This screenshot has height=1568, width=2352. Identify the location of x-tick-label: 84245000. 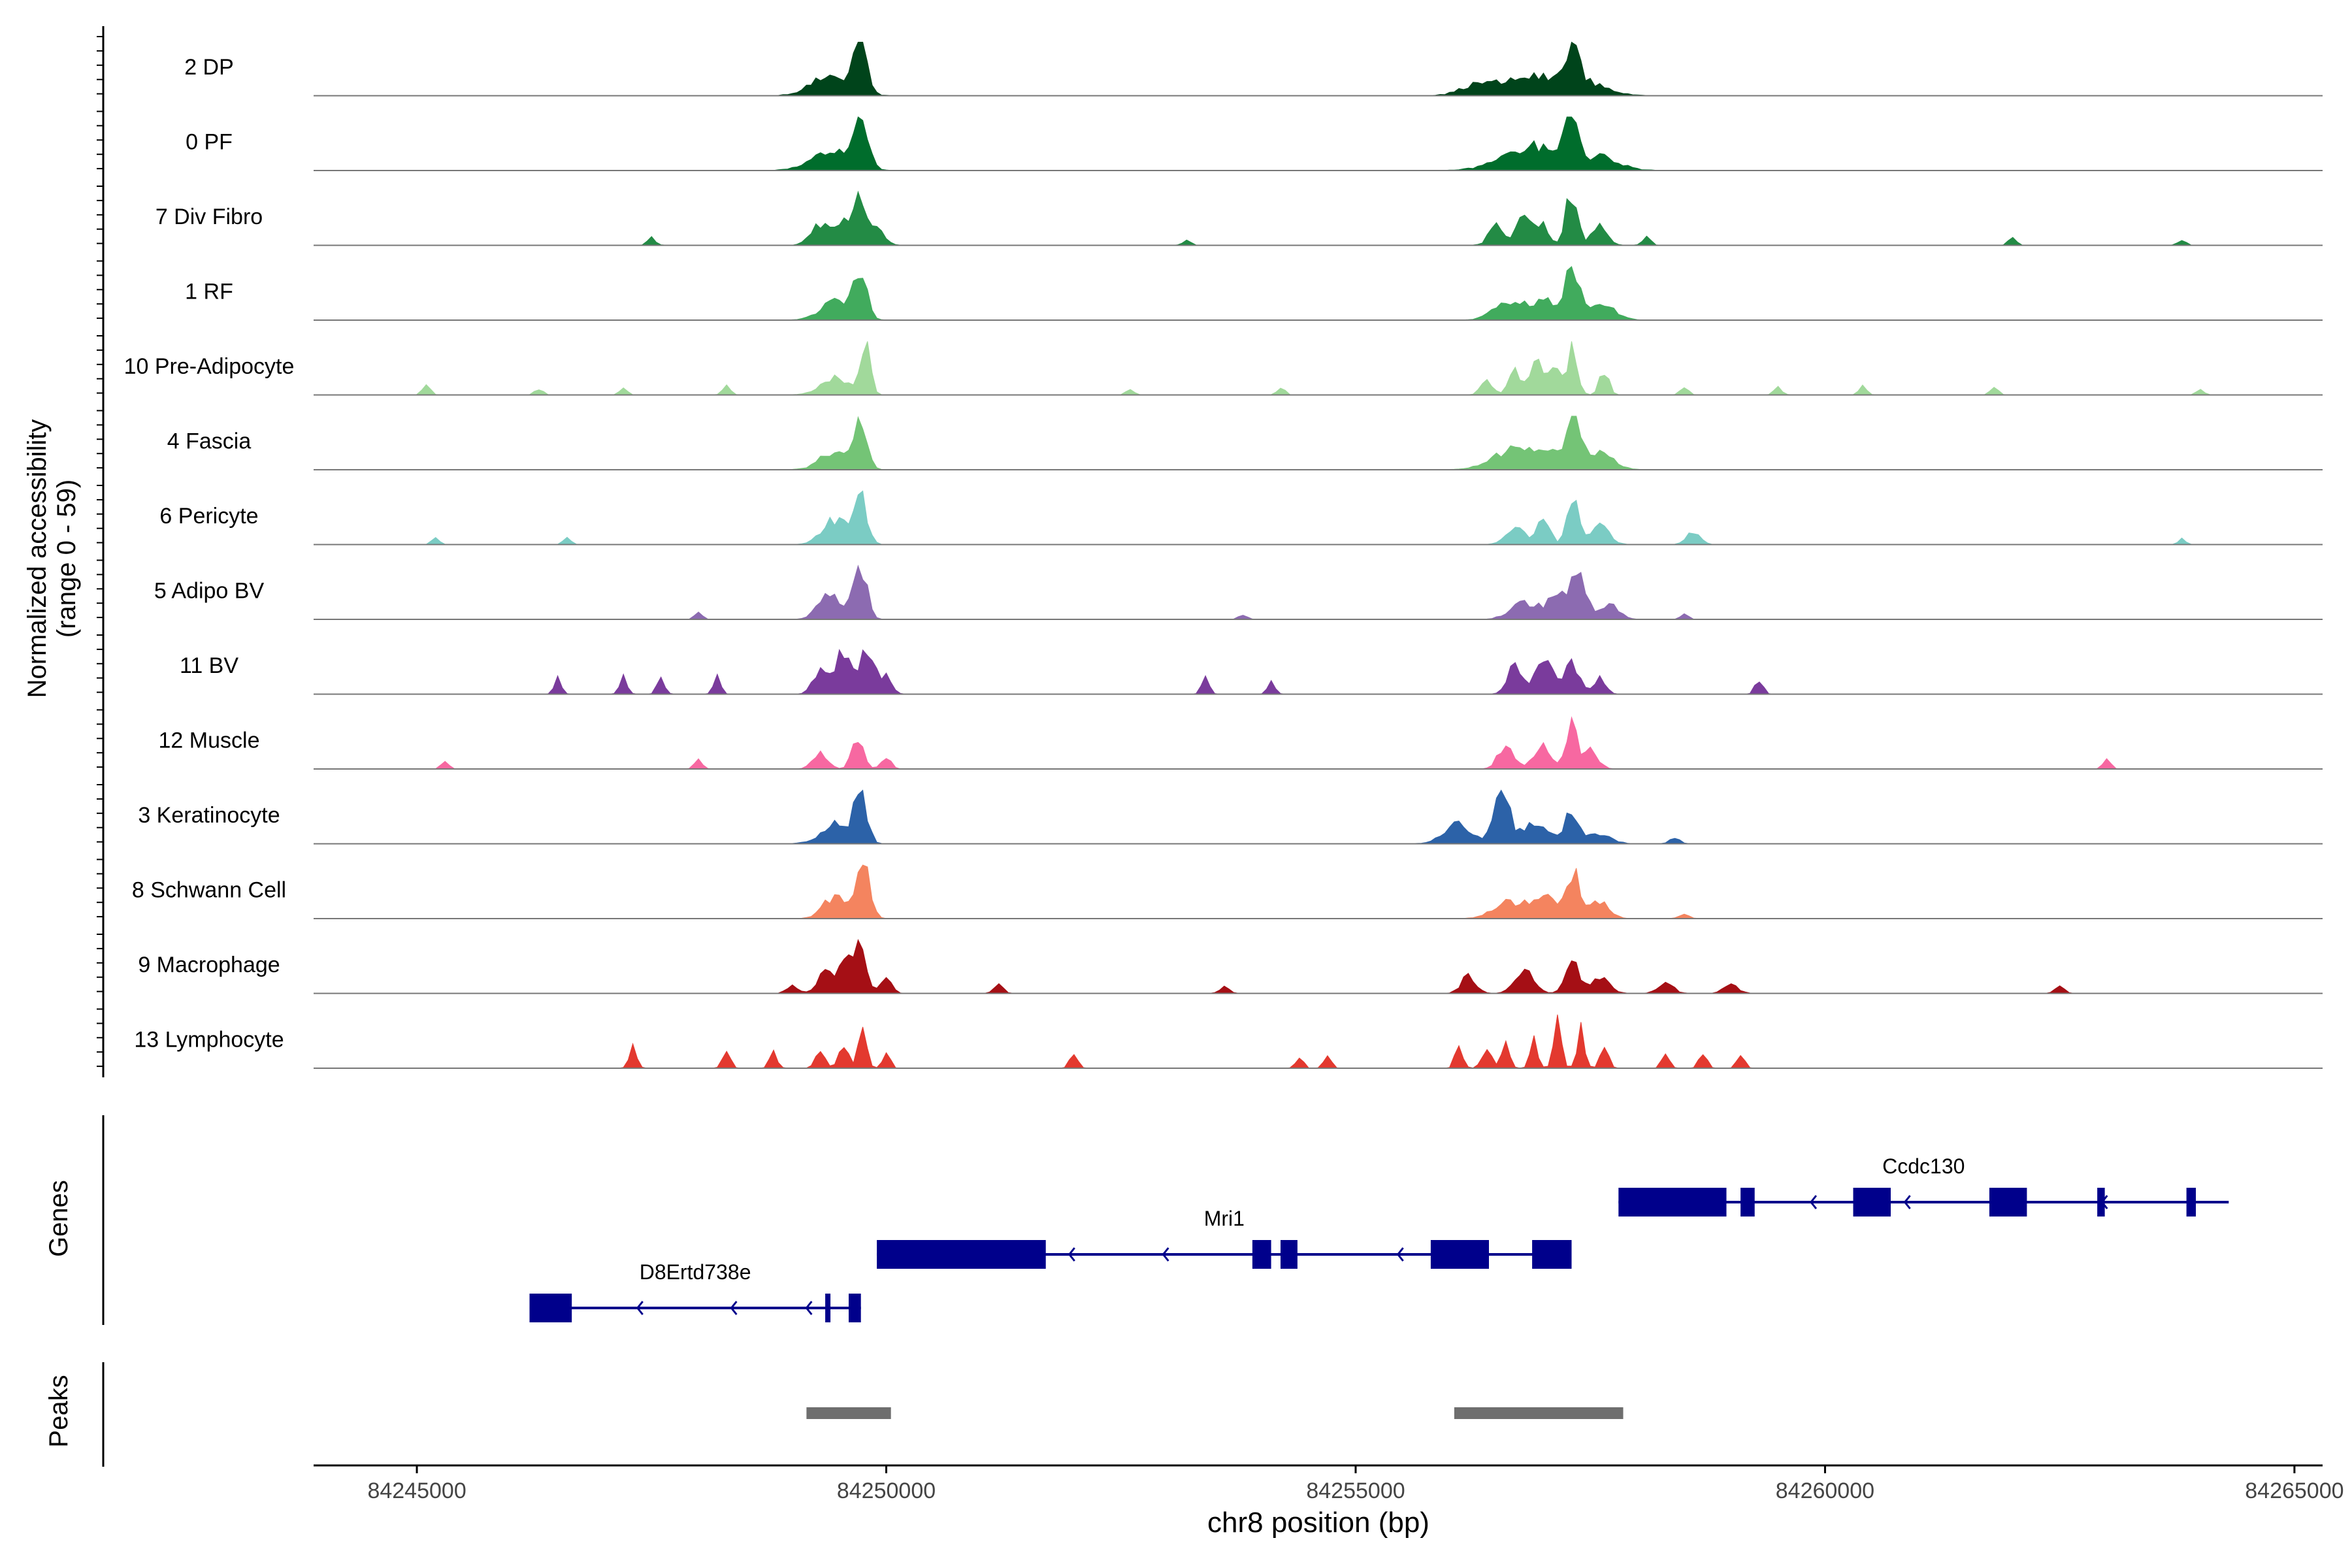
(416, 1490).